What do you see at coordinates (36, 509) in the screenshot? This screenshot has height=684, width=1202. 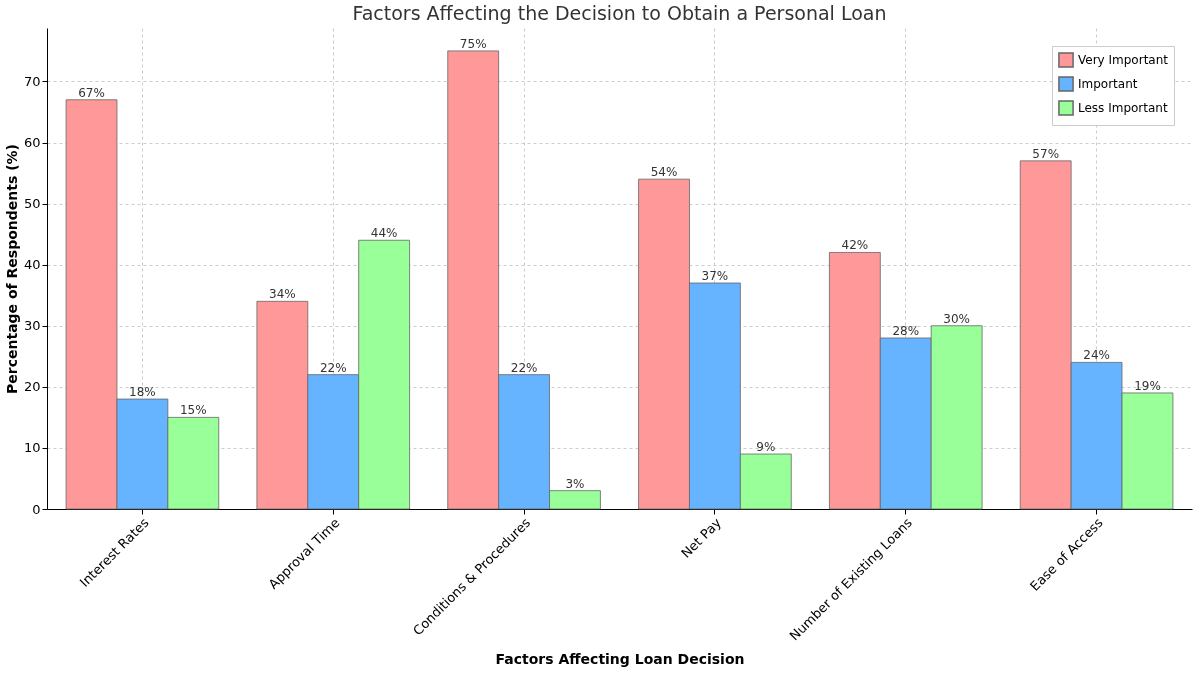 I see `y-tick-label: 0` at bounding box center [36, 509].